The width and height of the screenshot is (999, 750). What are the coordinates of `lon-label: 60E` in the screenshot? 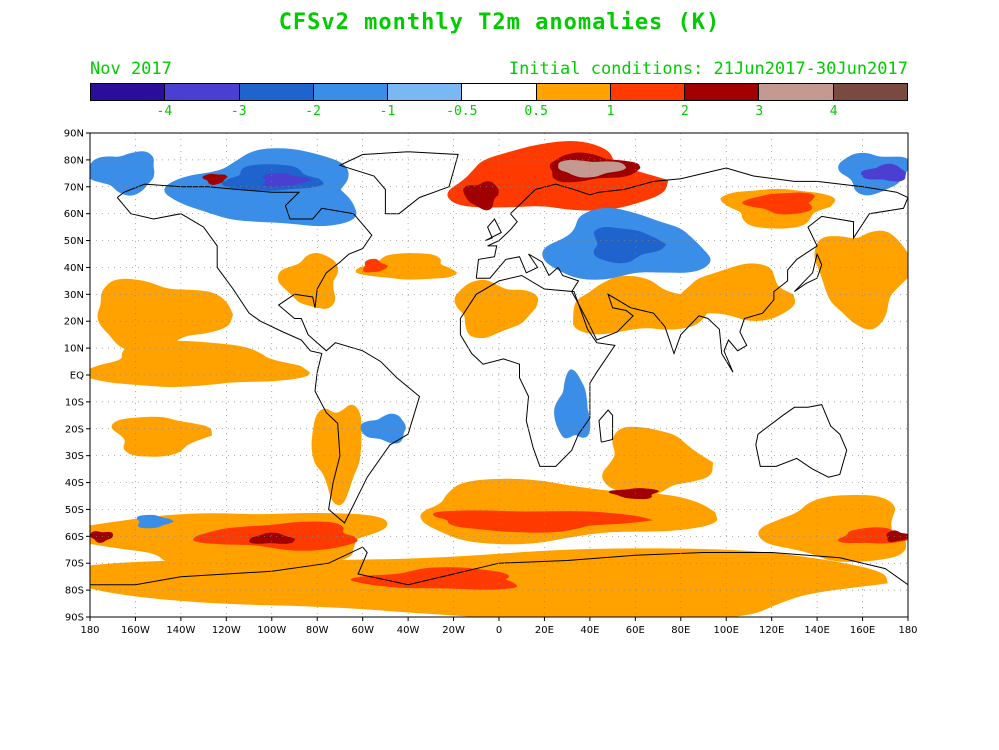 It's located at (635, 630).